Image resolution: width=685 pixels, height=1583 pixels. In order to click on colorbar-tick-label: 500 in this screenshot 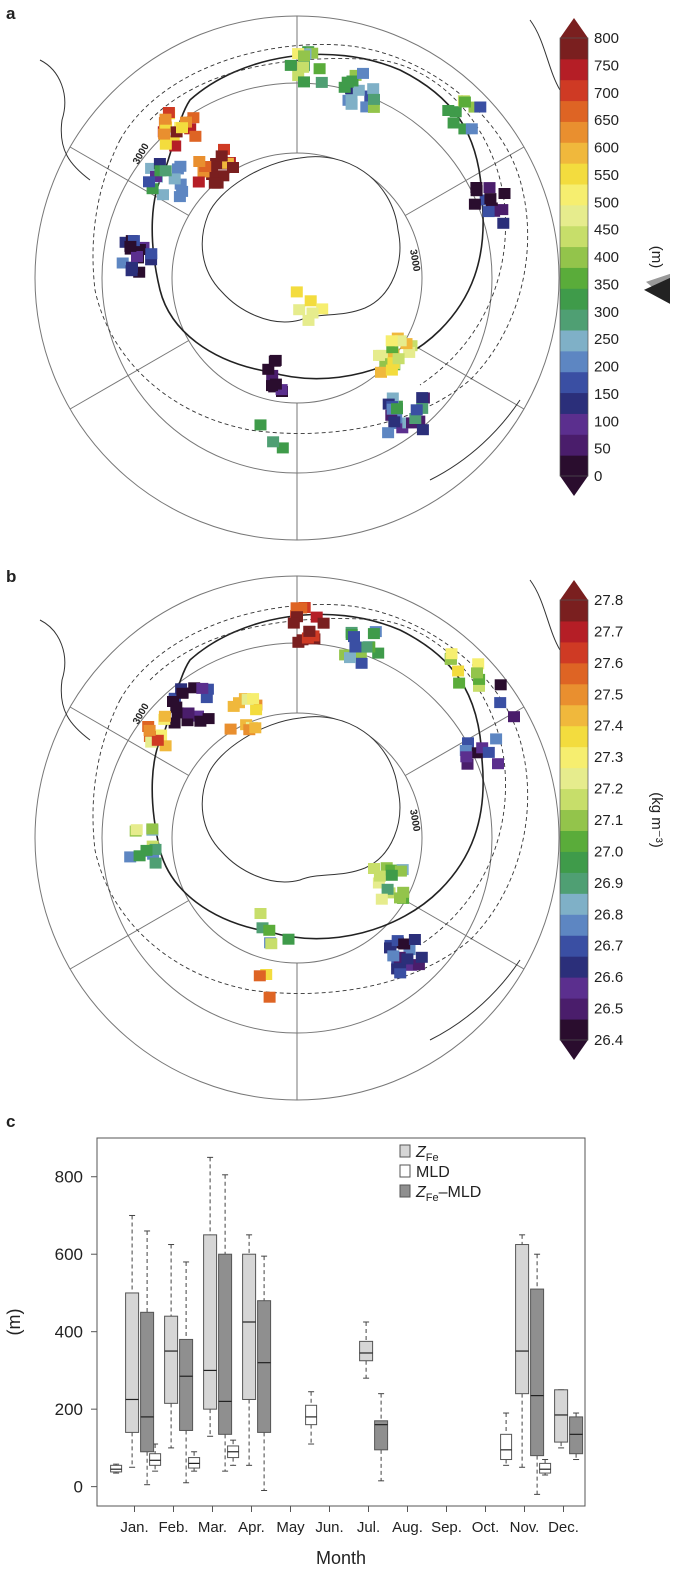, I will do `click(606, 202)`.